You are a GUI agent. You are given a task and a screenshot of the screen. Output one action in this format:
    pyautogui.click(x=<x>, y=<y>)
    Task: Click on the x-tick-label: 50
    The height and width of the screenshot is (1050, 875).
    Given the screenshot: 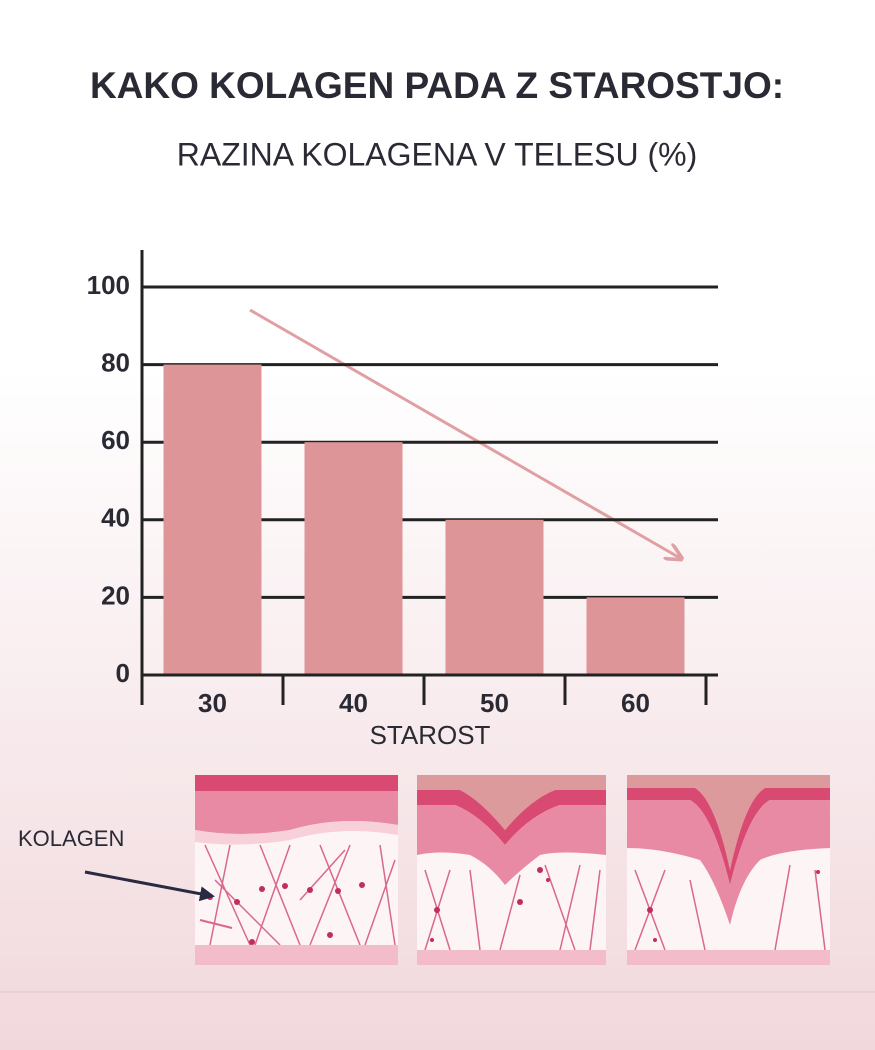 What is the action you would take?
    pyautogui.click(x=494, y=703)
    